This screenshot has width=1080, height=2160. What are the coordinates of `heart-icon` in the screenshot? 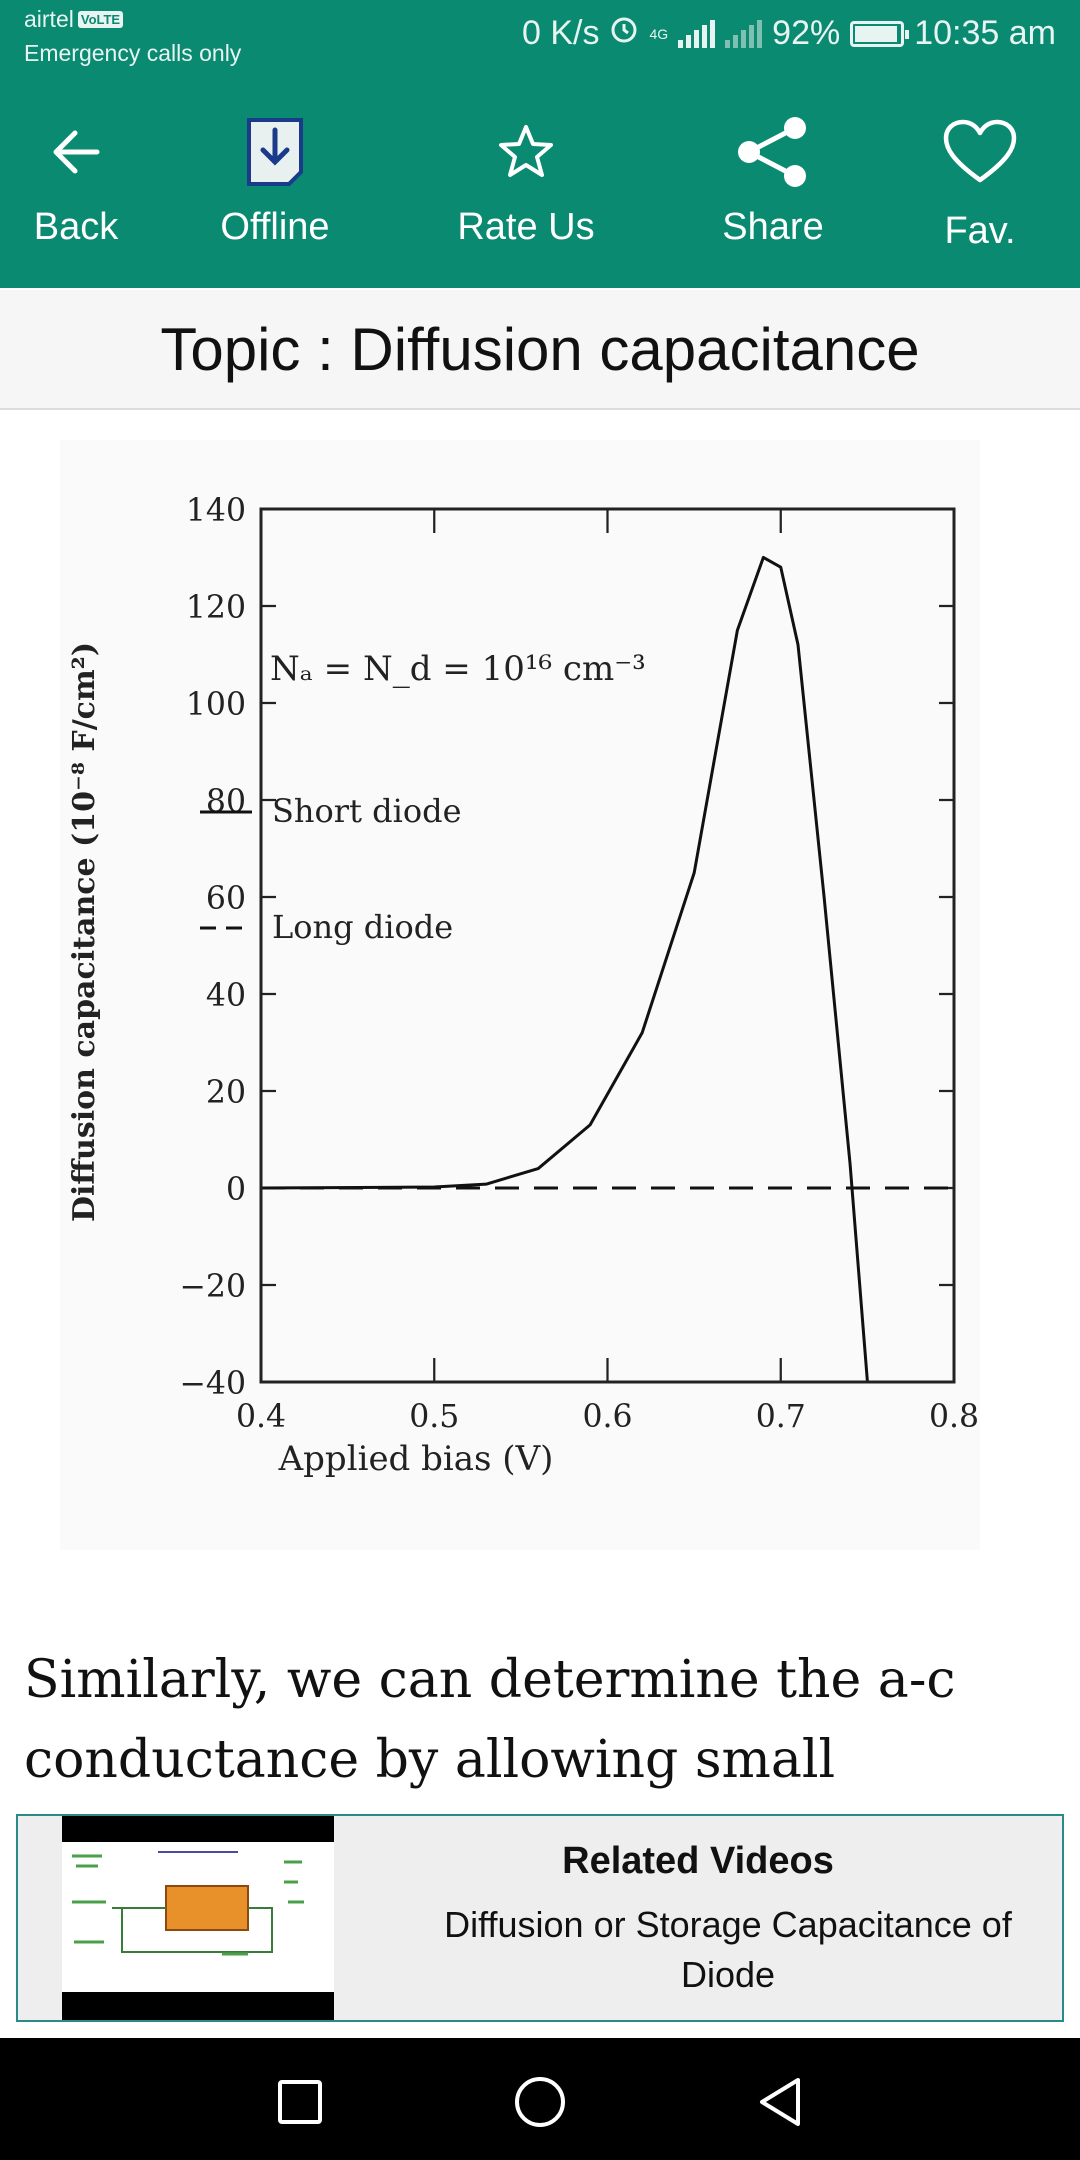 It's located at (980, 152).